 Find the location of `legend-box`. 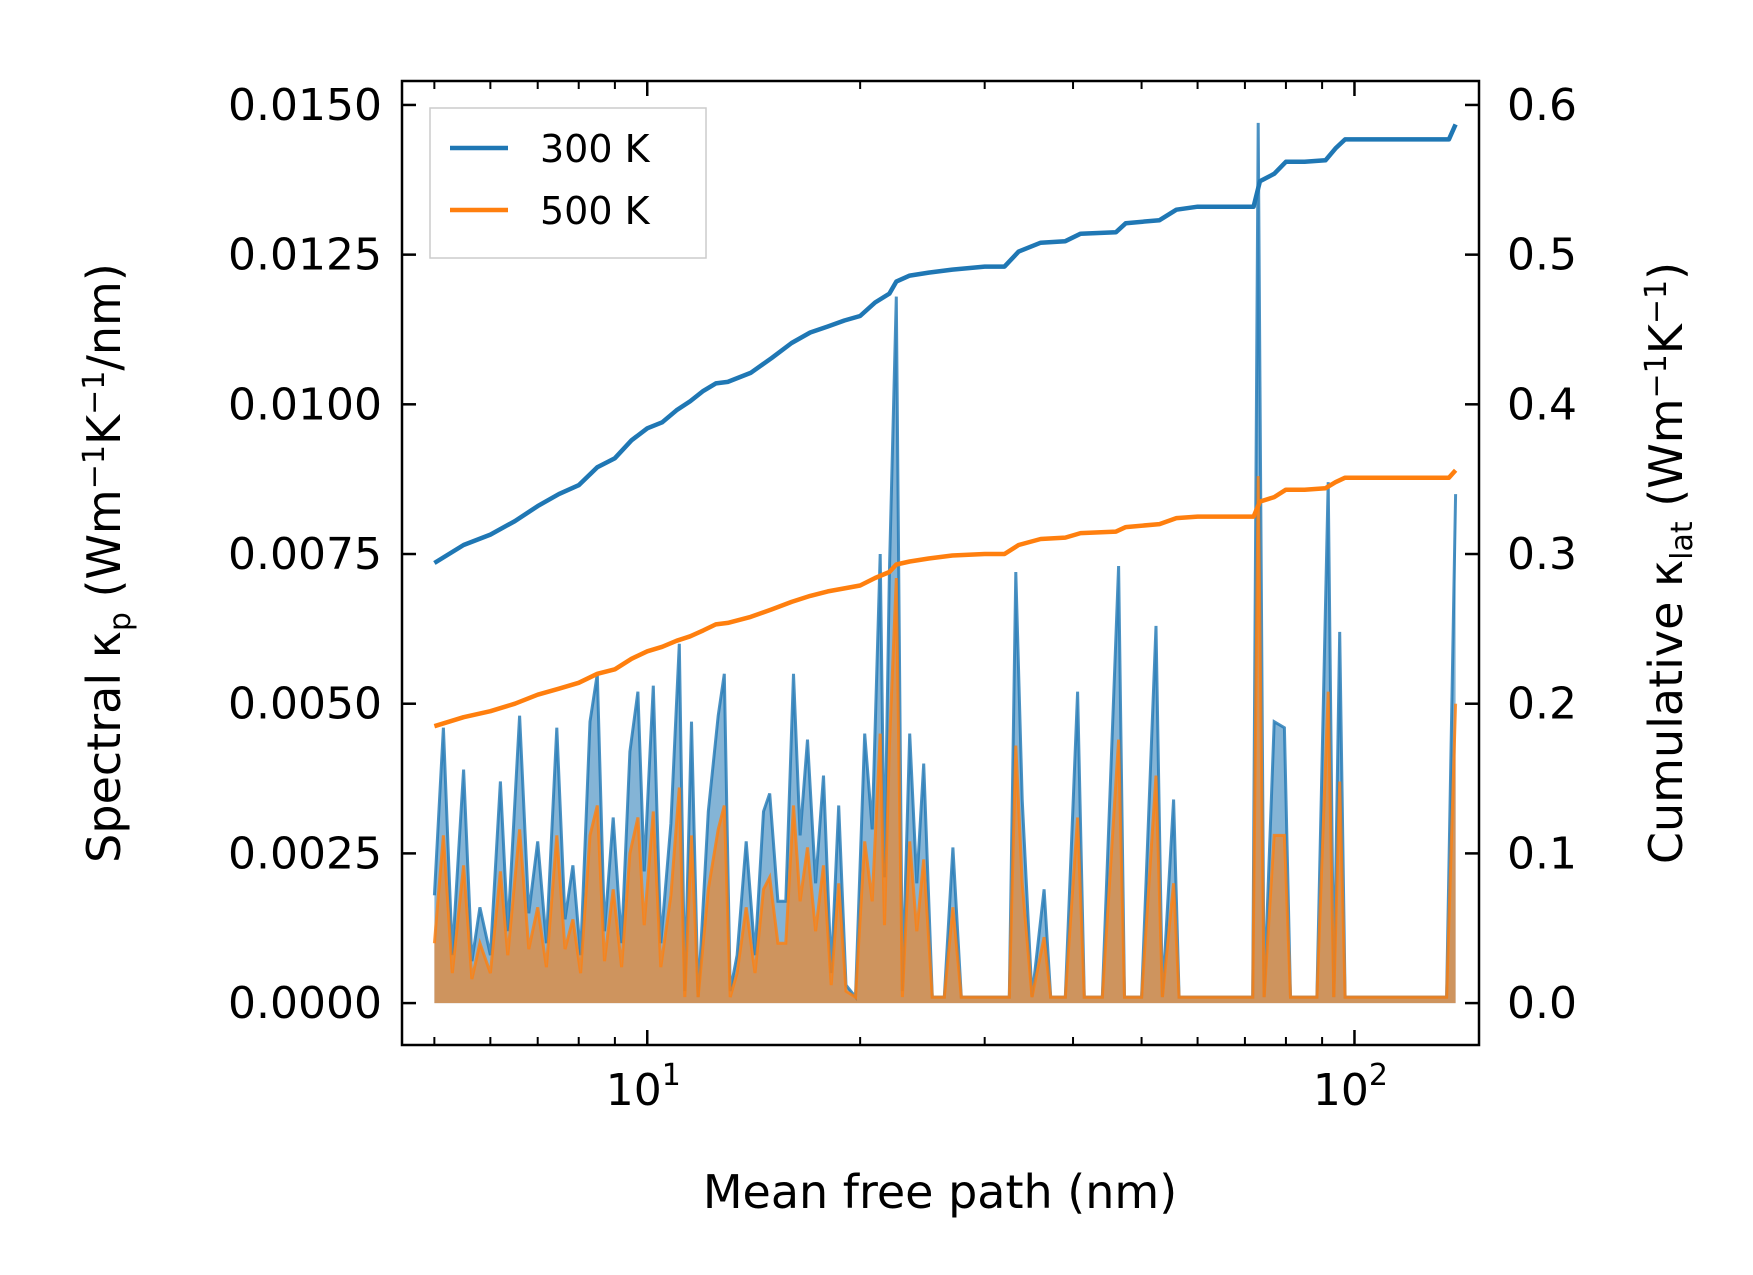

legend-box is located at coordinates (568, 183).